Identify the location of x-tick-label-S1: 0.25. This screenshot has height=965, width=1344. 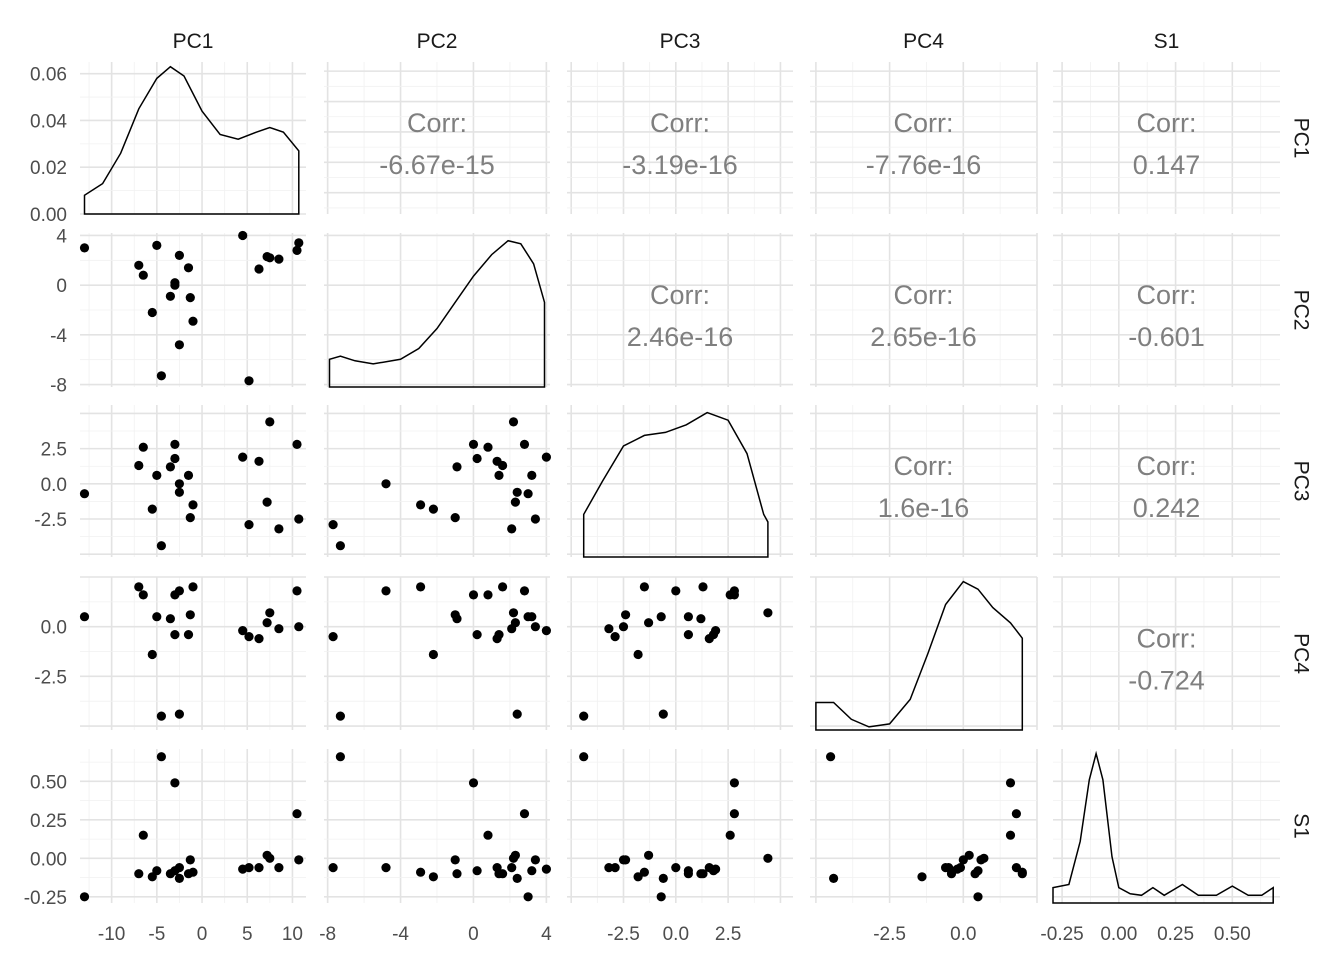
(1175, 934).